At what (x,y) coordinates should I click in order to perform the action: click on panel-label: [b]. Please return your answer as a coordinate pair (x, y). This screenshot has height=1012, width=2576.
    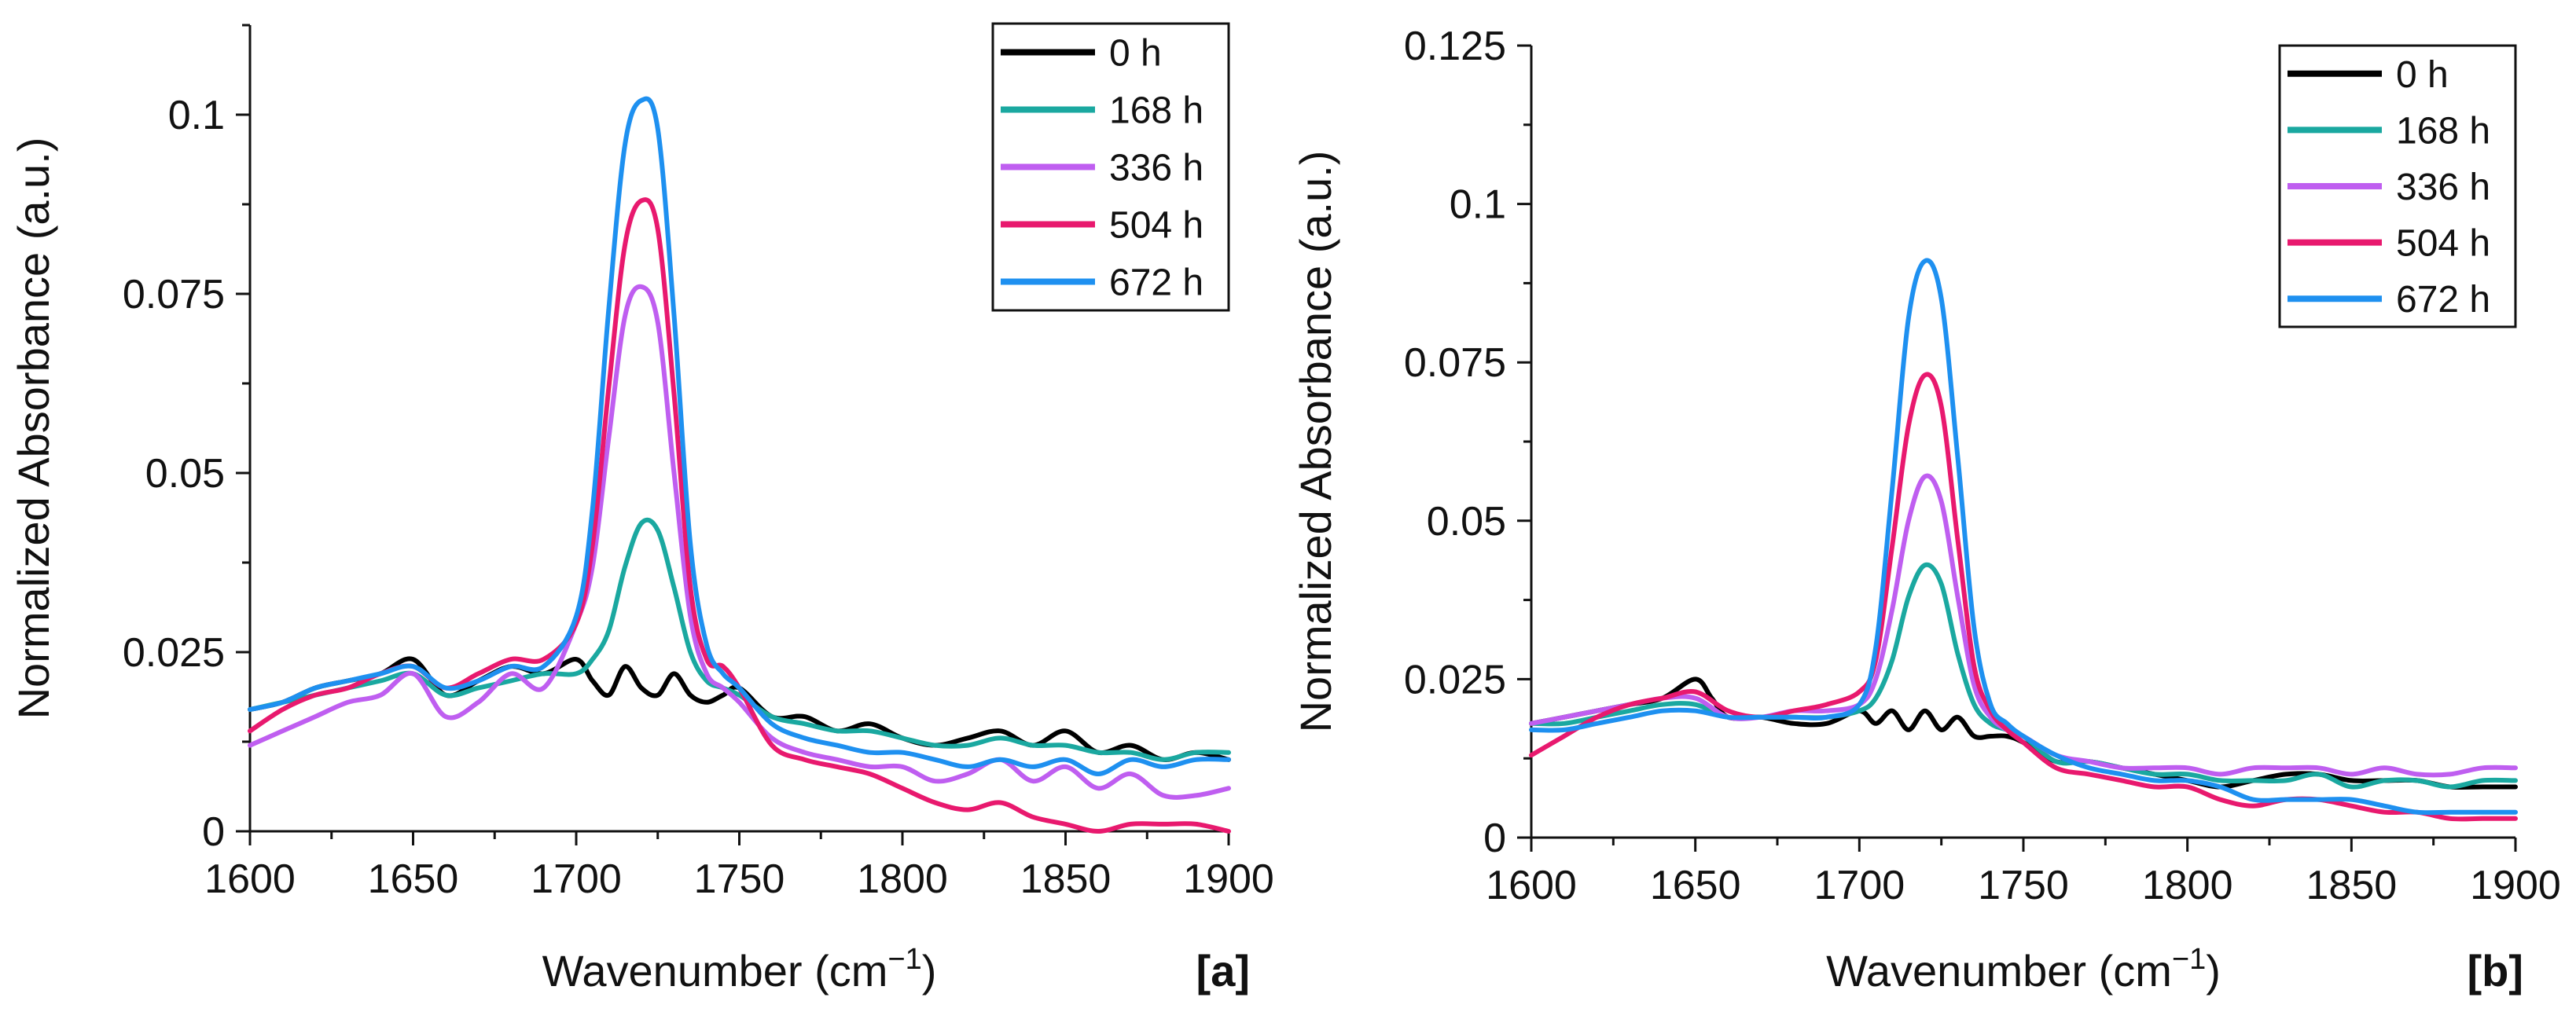
    Looking at the image, I should click on (2495, 971).